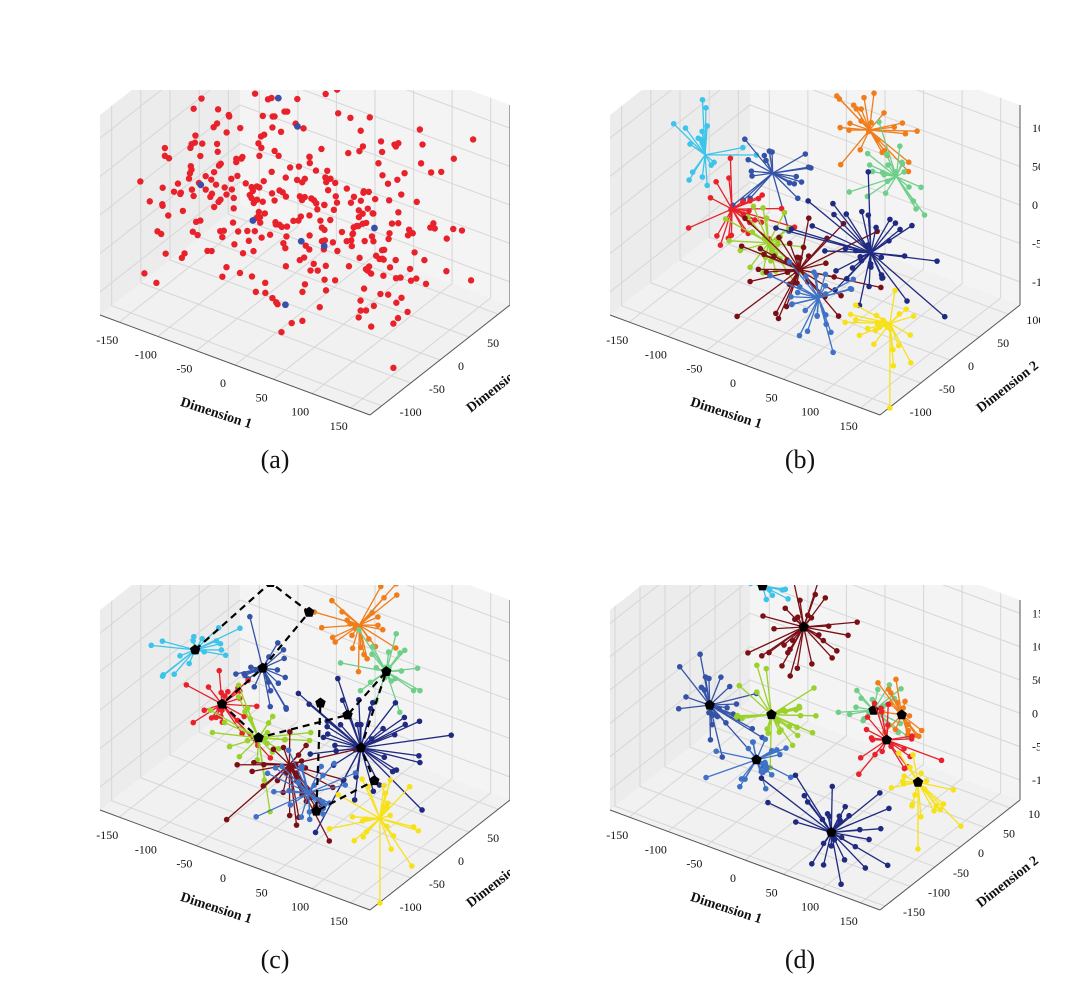 This screenshot has height=992, width=1080. I want to click on x-axis-label: Dimension 1, so click(215, 907).